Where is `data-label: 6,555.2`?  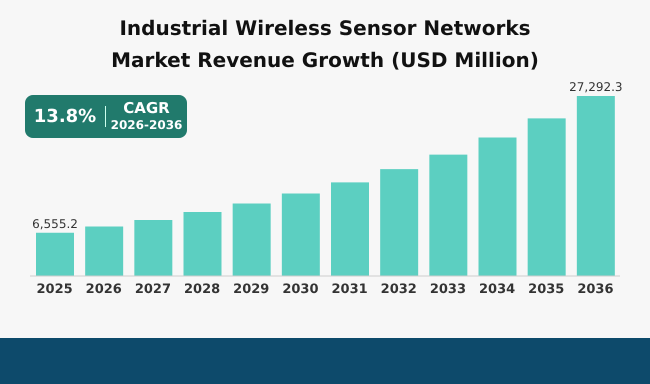 data-label: 6,555.2 is located at coordinates (55, 223).